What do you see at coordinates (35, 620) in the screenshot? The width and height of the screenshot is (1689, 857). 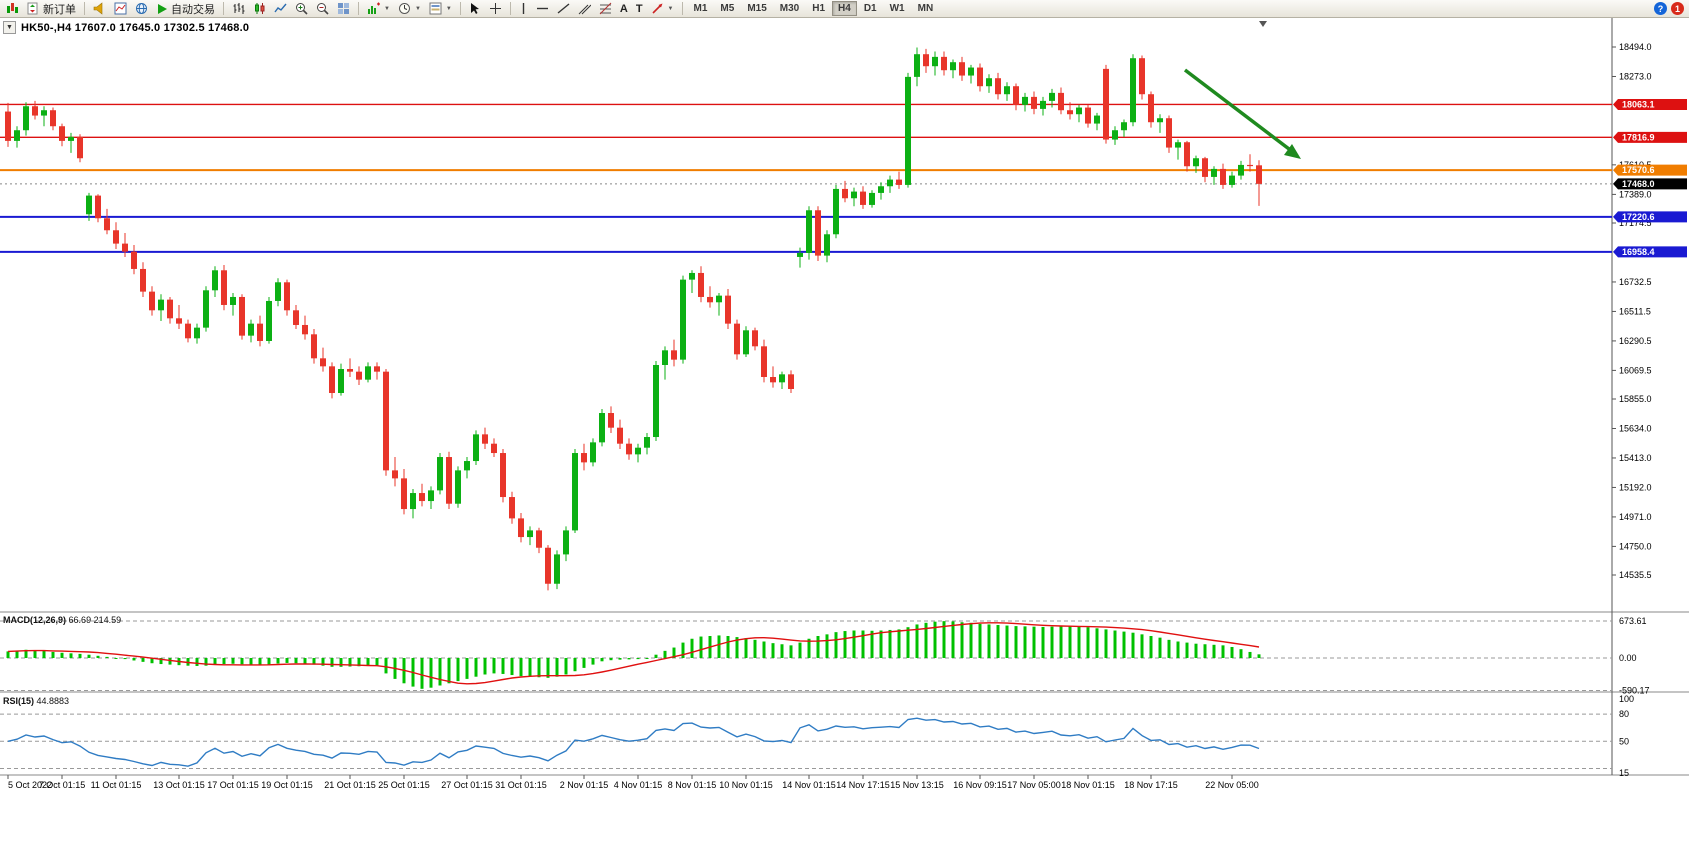 I see `macd-name: MACD(12,26,9)` at bounding box center [35, 620].